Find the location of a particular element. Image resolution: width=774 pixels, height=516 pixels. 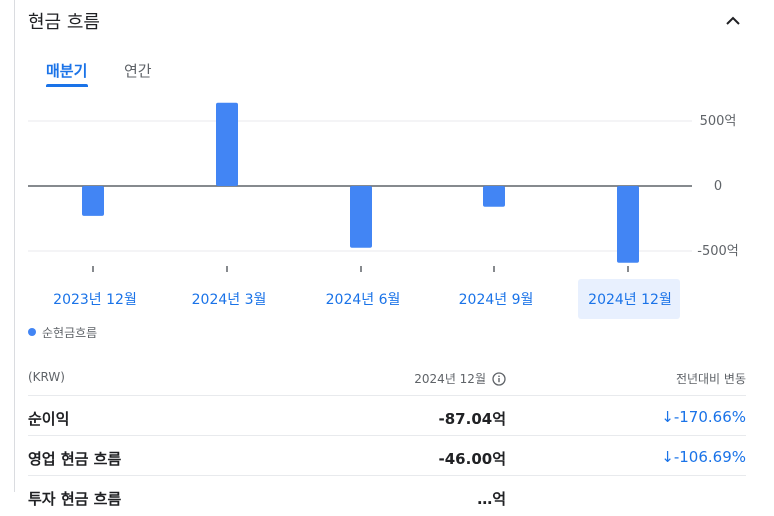

y-tick-label: -500억 is located at coordinates (717, 251).